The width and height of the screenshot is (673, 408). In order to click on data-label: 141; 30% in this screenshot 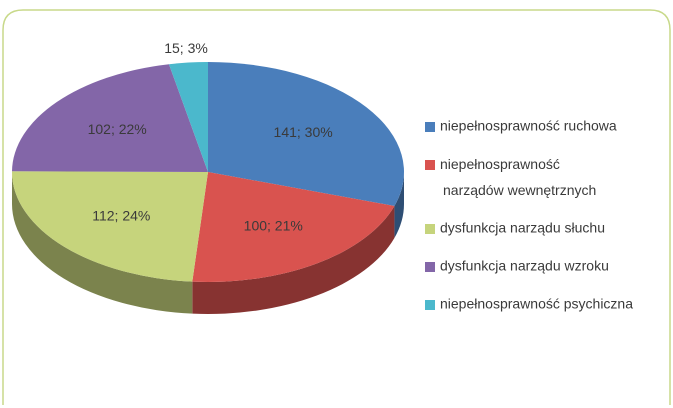, I will do `click(303, 132)`.